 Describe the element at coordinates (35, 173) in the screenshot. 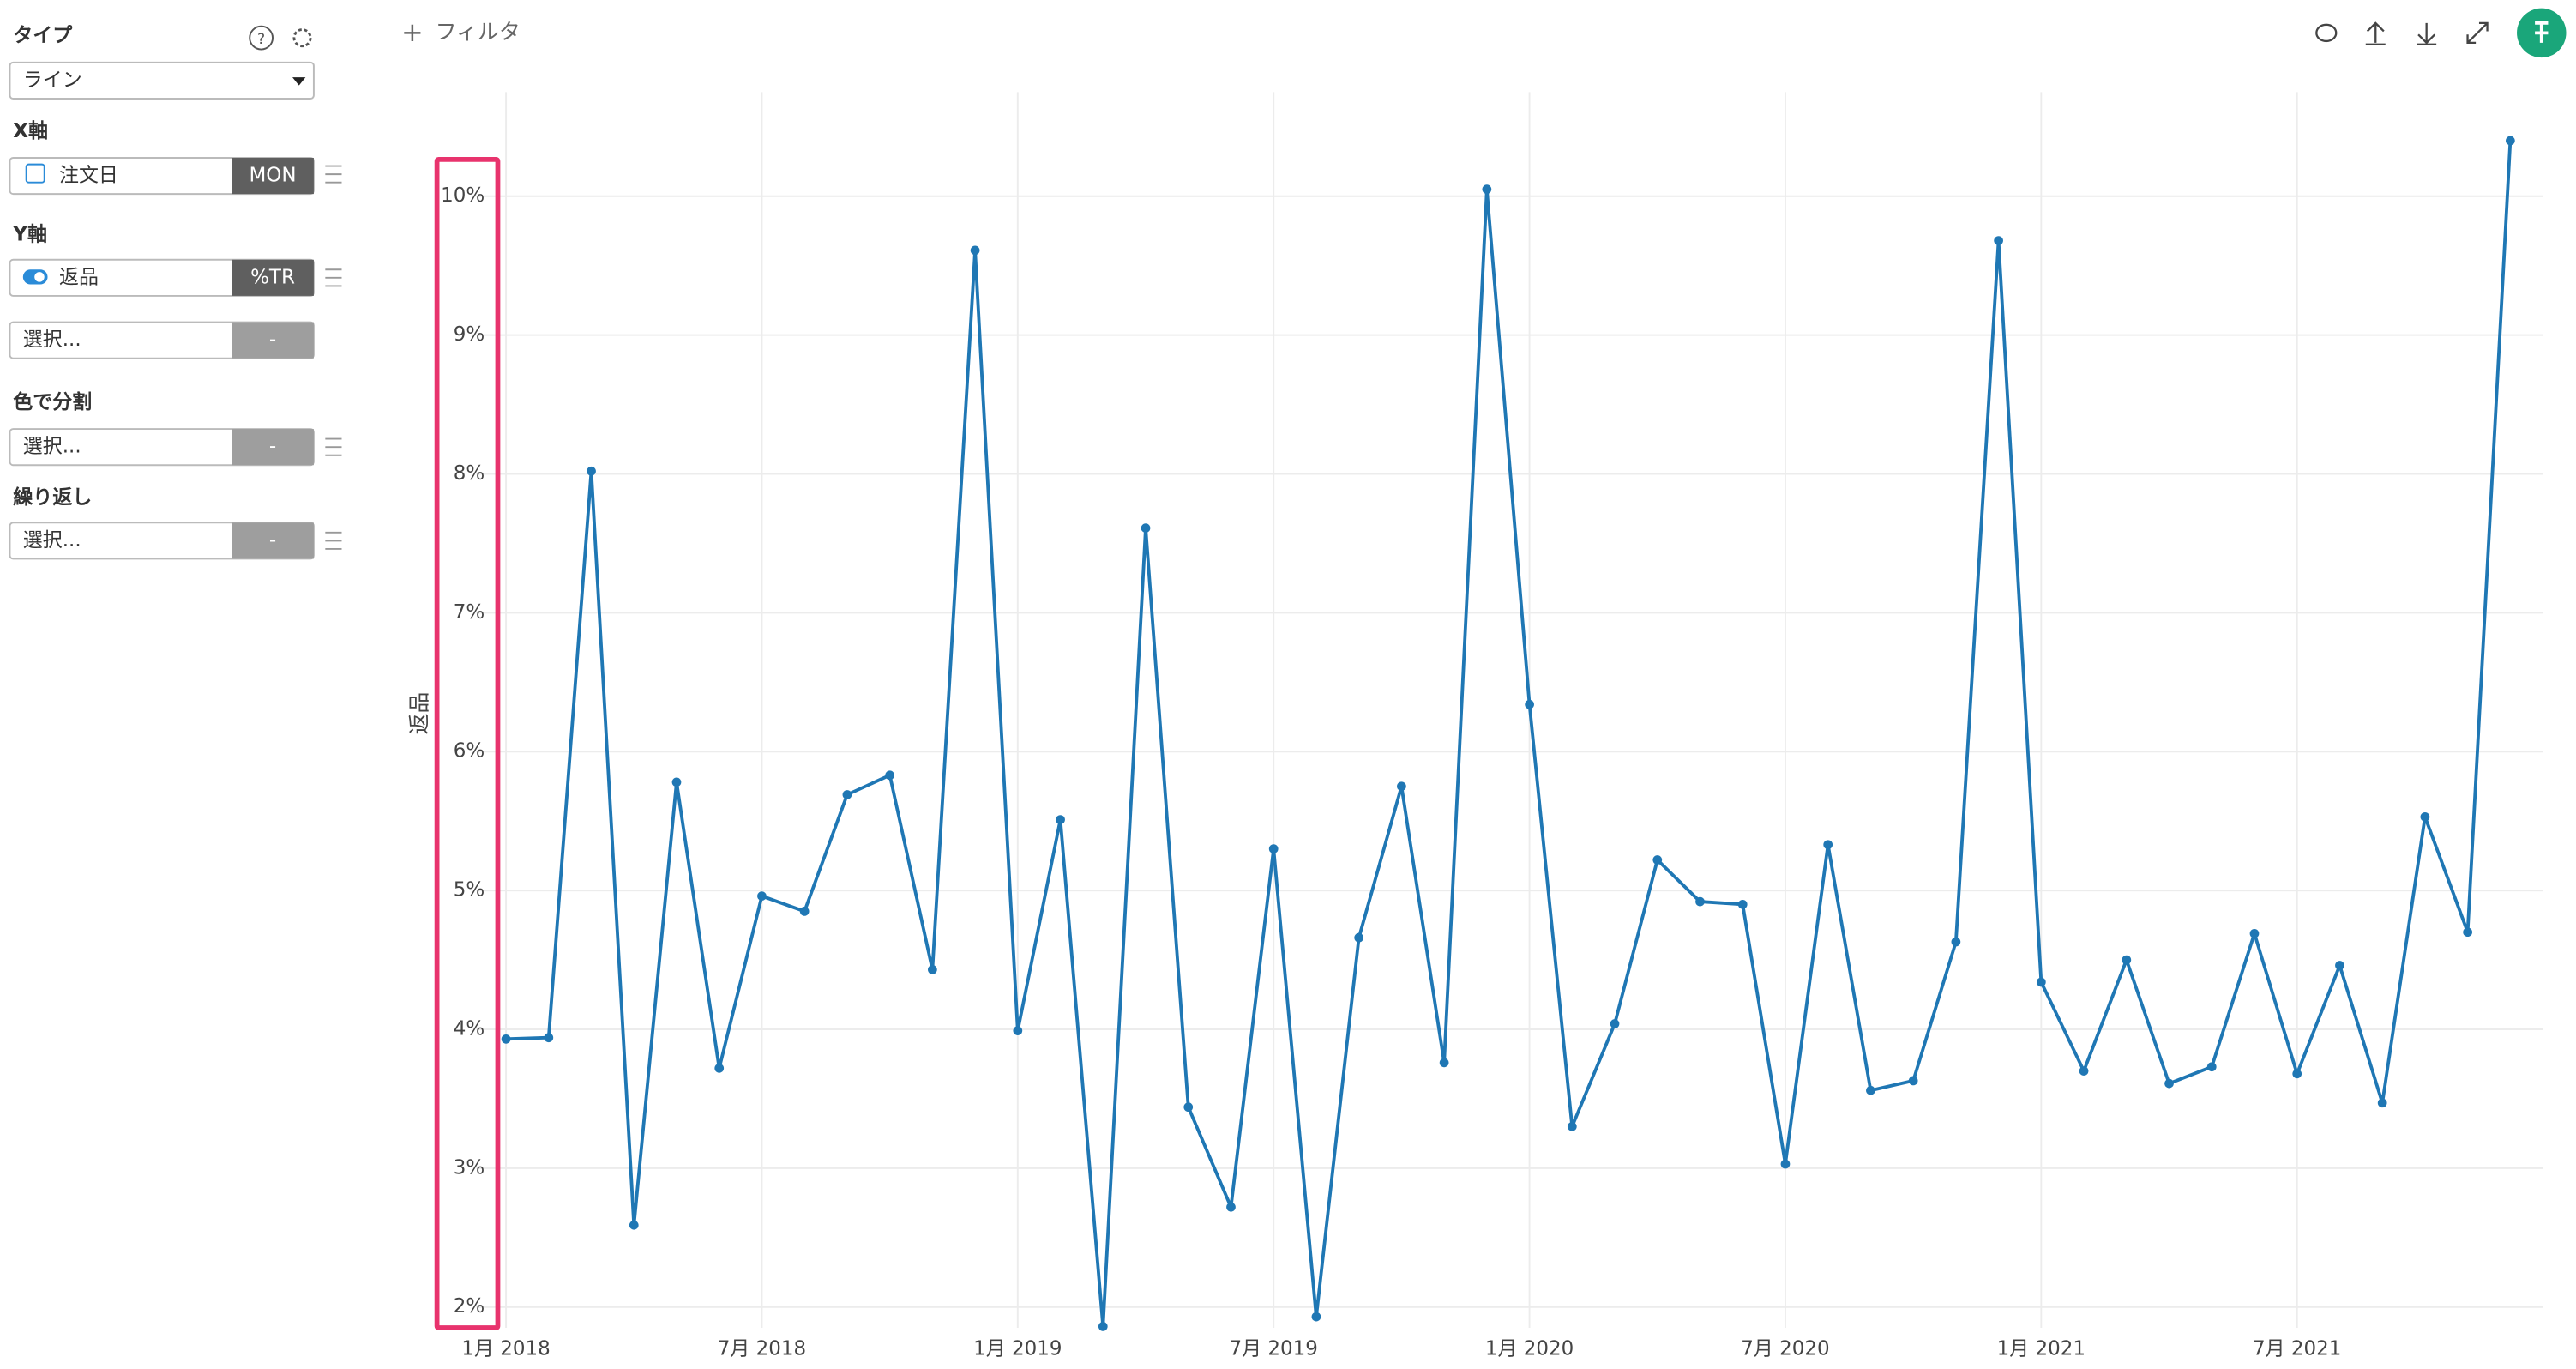

I see `calendar-icon` at that location.